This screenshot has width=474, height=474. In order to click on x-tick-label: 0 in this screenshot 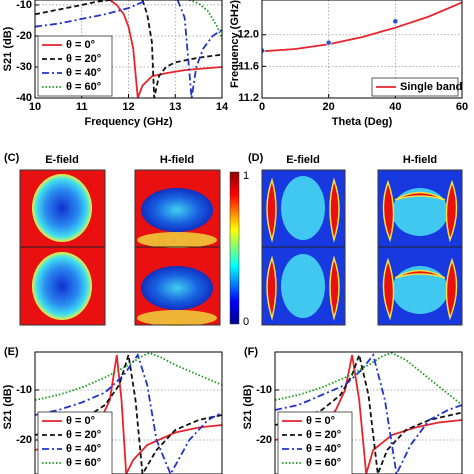, I will do `click(262, 107)`.